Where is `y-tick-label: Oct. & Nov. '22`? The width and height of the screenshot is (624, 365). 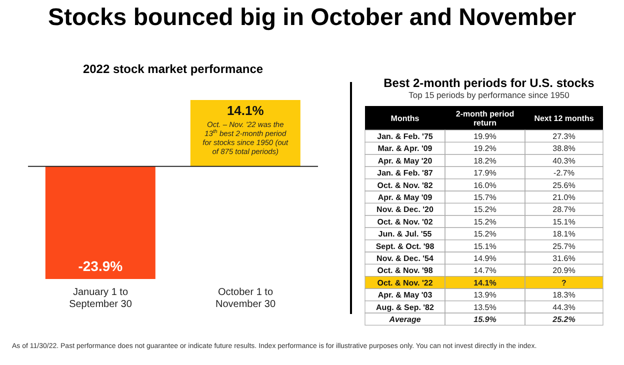 y-tick-label: Oct. & Nov. '22 is located at coordinates (405, 283).